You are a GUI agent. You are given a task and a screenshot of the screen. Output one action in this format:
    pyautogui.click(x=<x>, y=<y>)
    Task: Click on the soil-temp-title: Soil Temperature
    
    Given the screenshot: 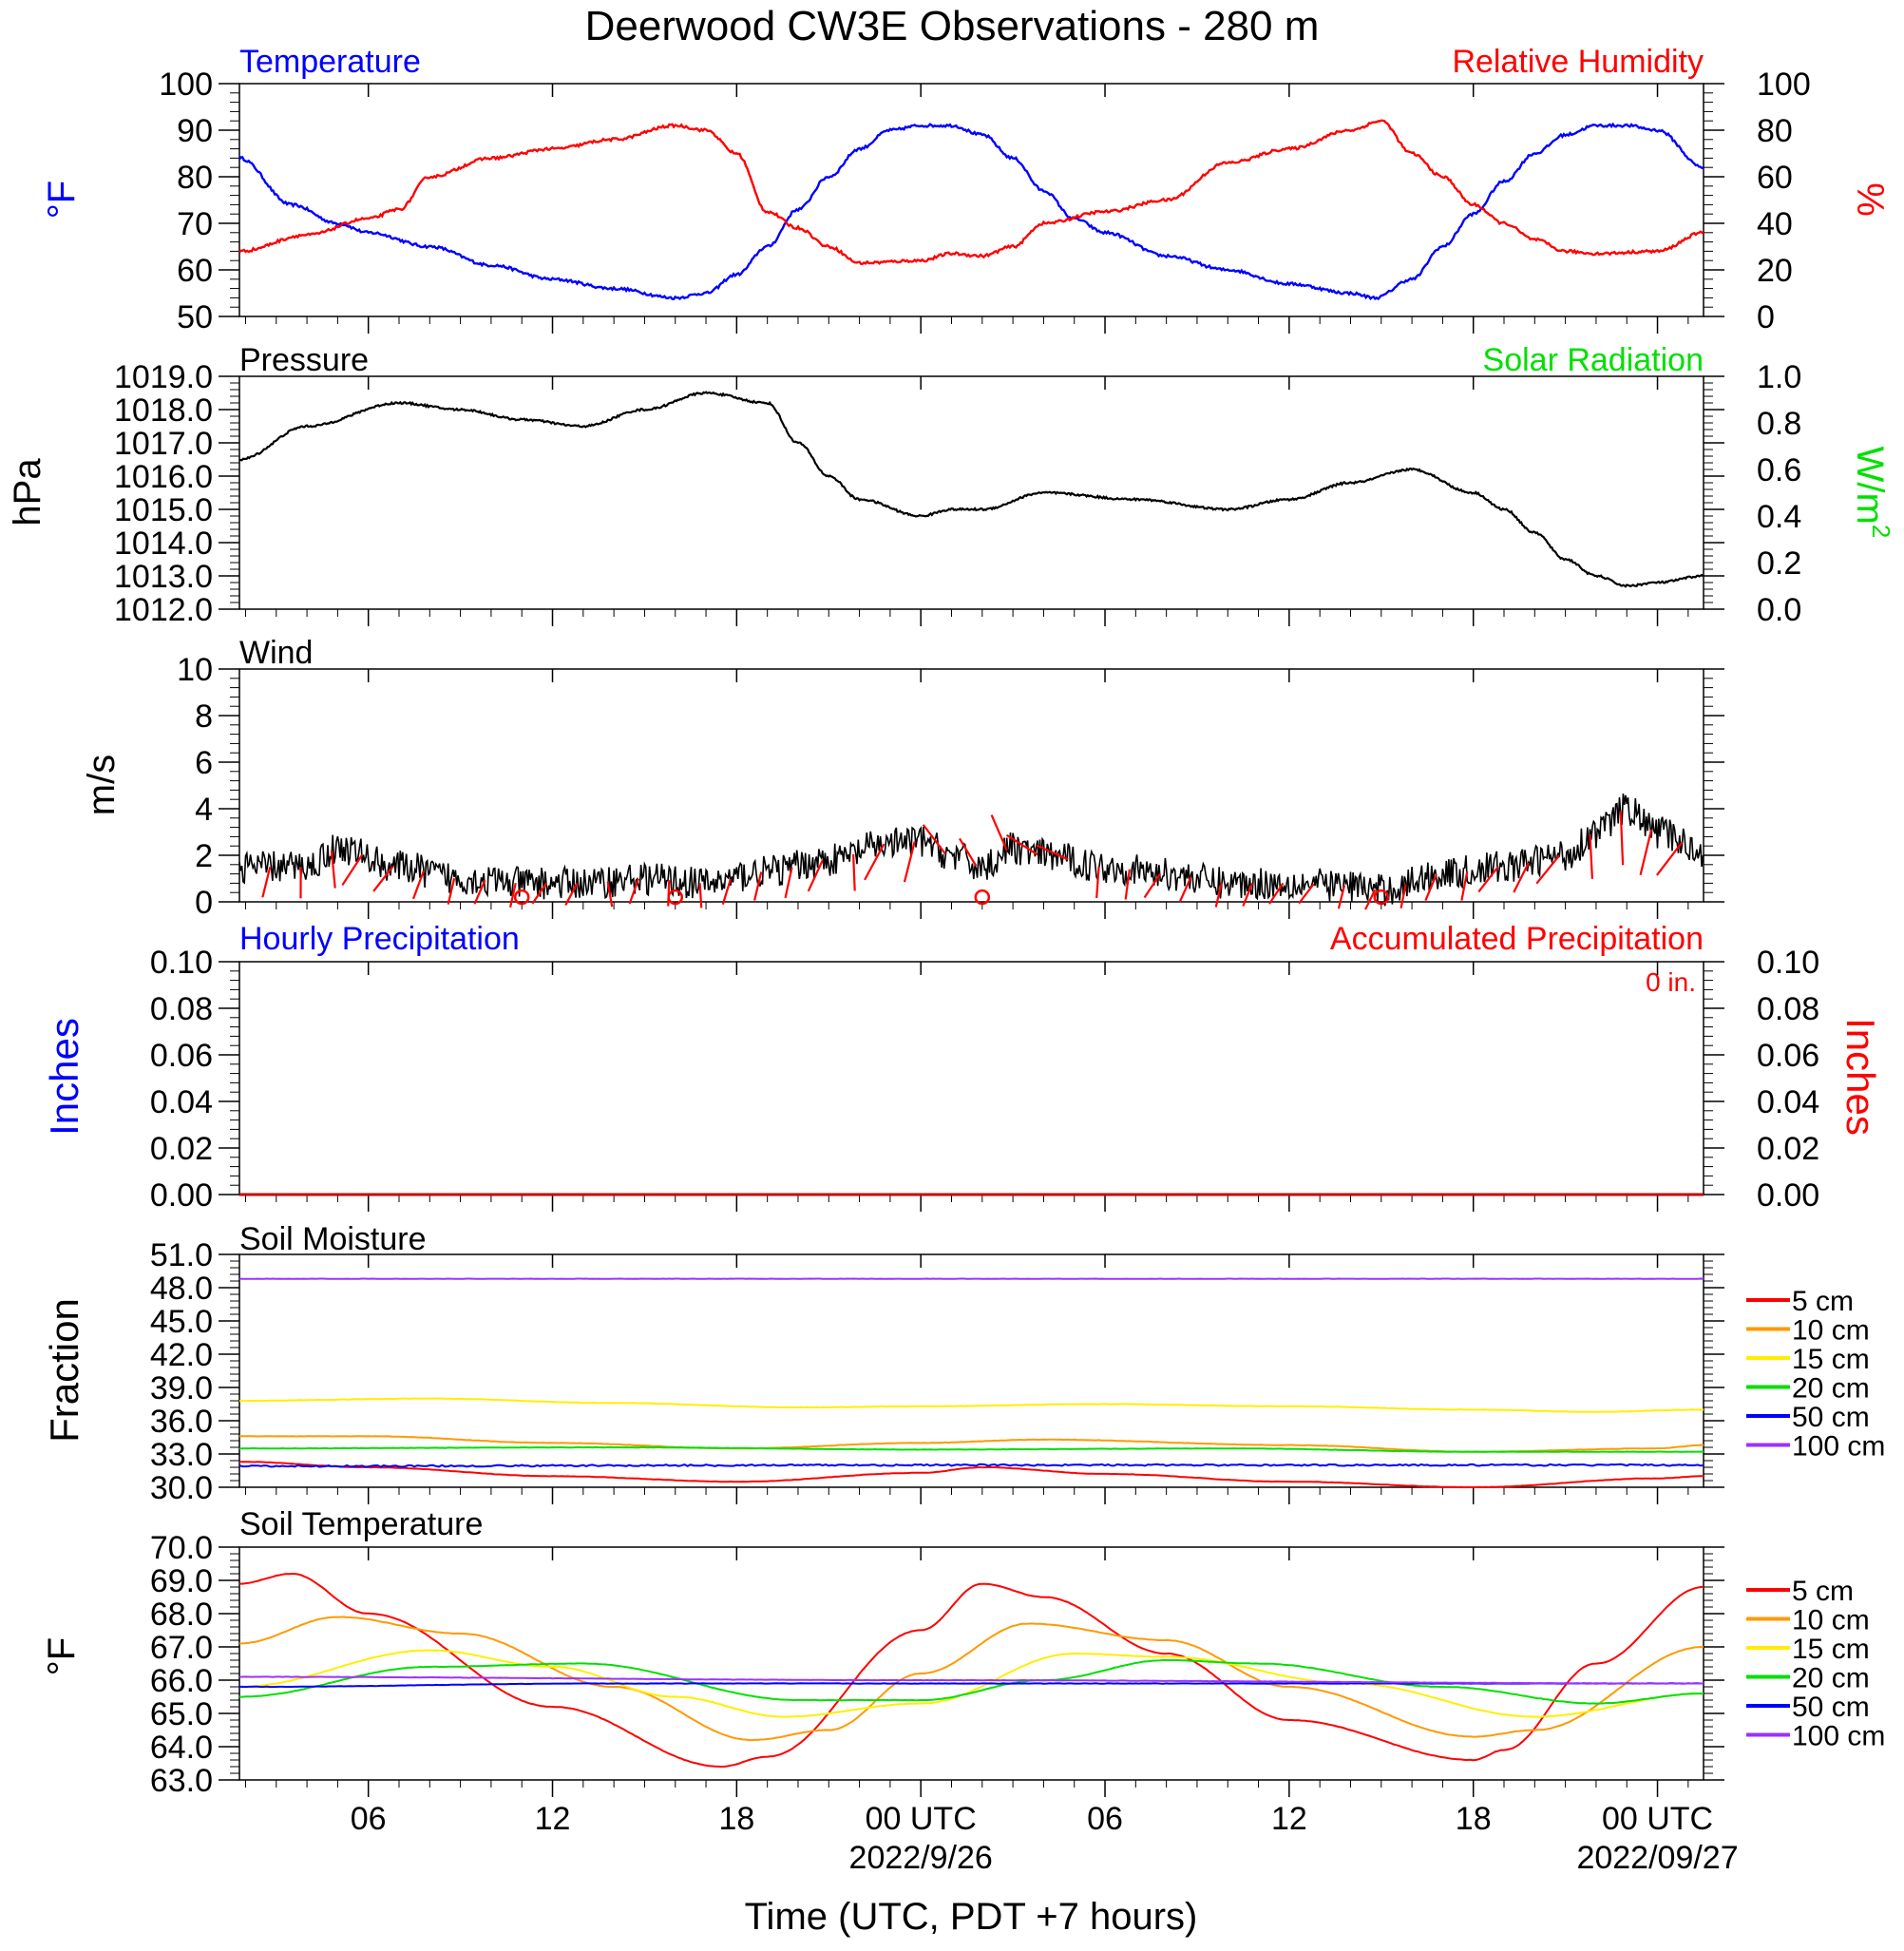 What is the action you would take?
    pyautogui.click(x=361, y=1524)
    